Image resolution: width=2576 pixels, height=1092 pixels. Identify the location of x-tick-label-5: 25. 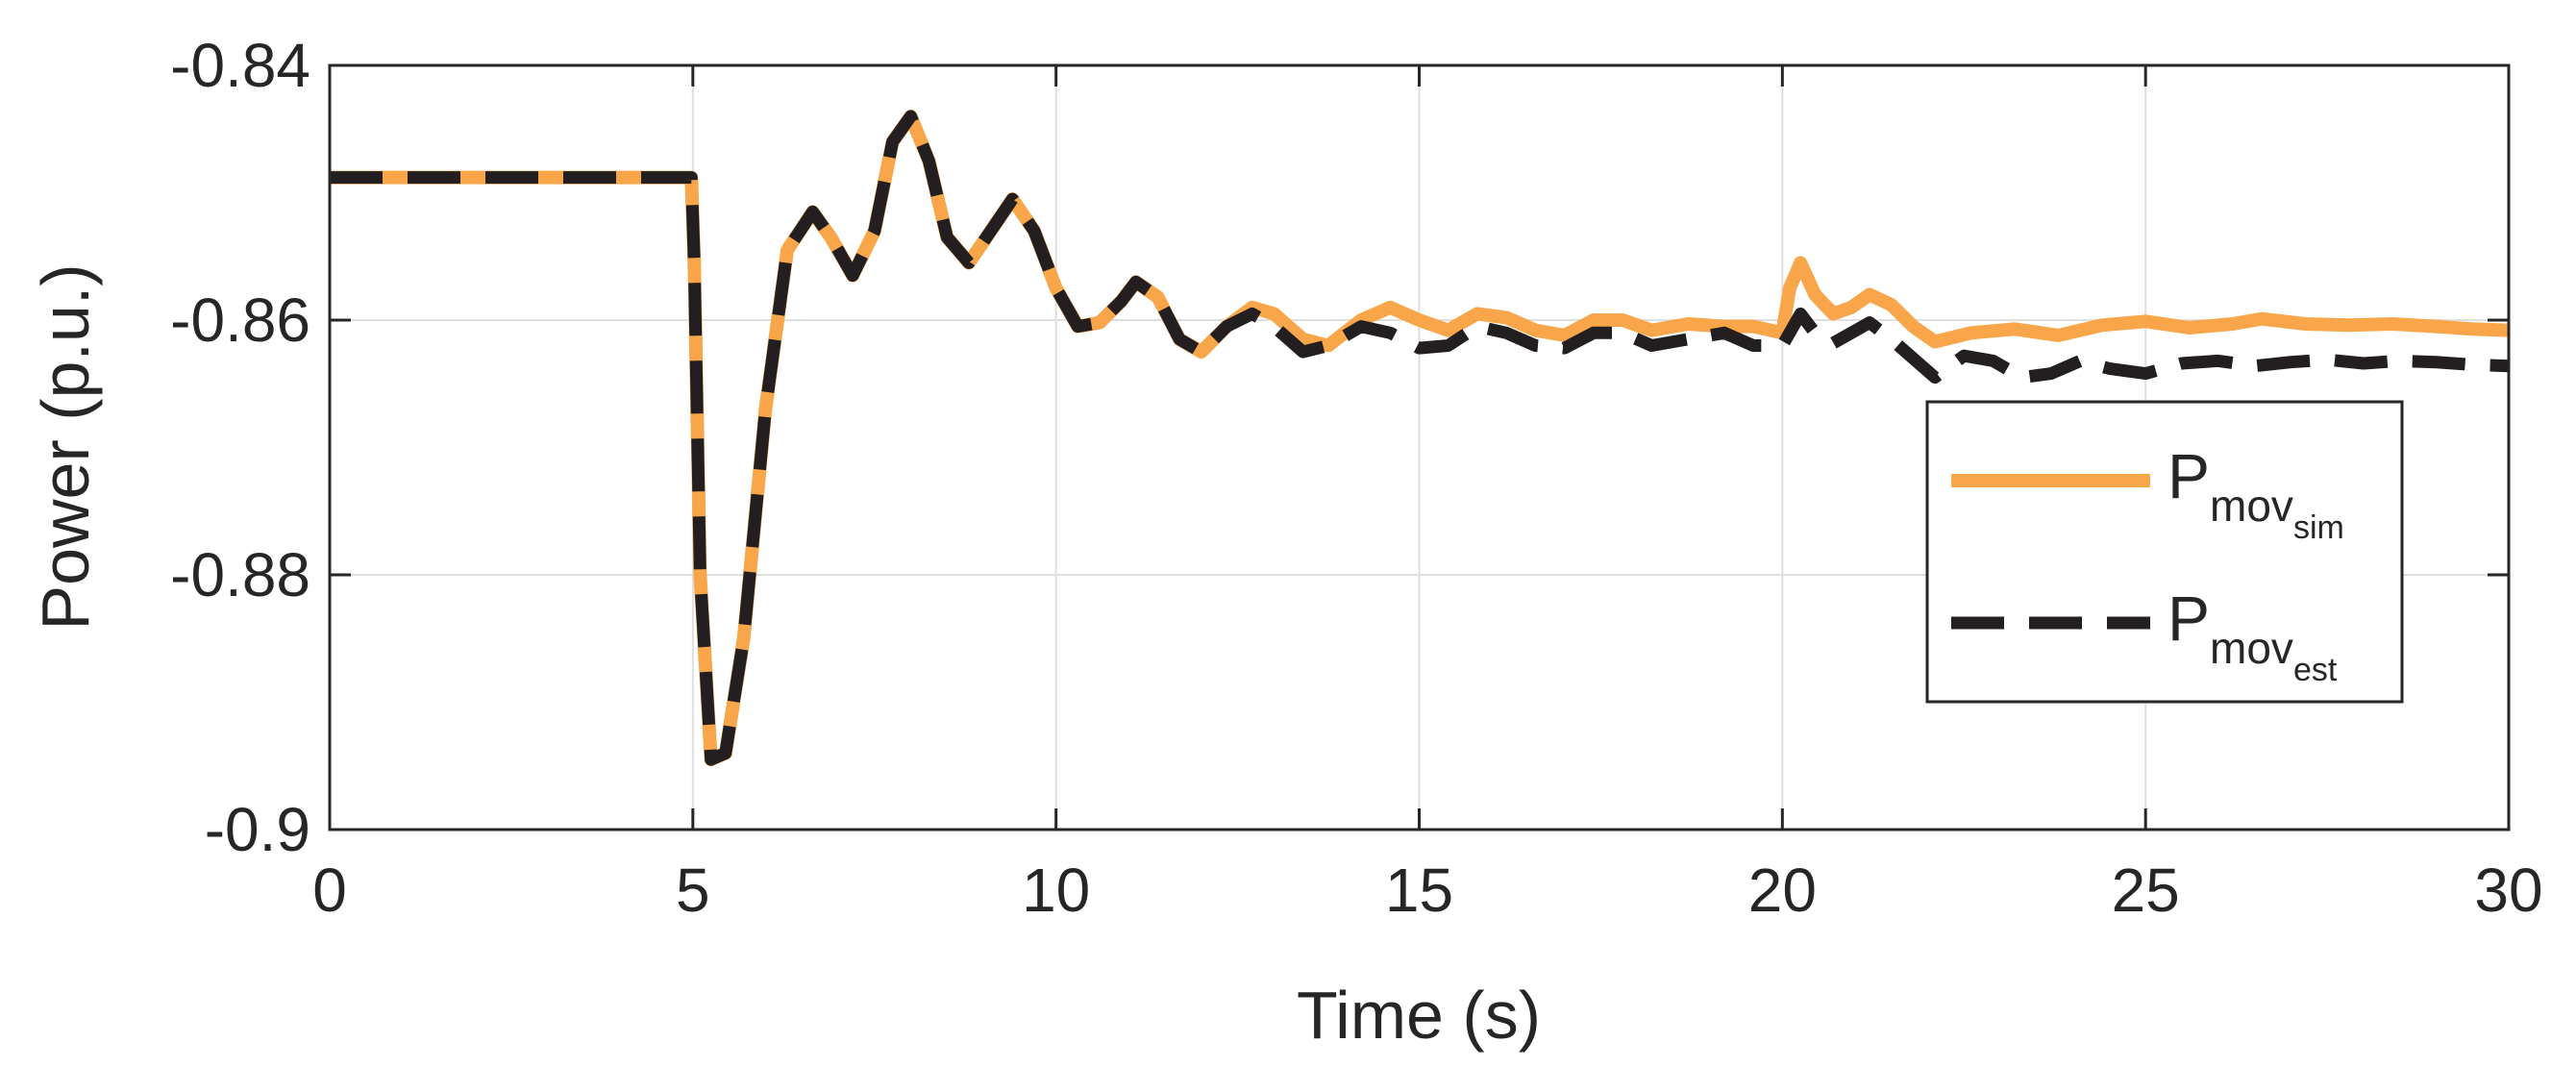
(2146, 891).